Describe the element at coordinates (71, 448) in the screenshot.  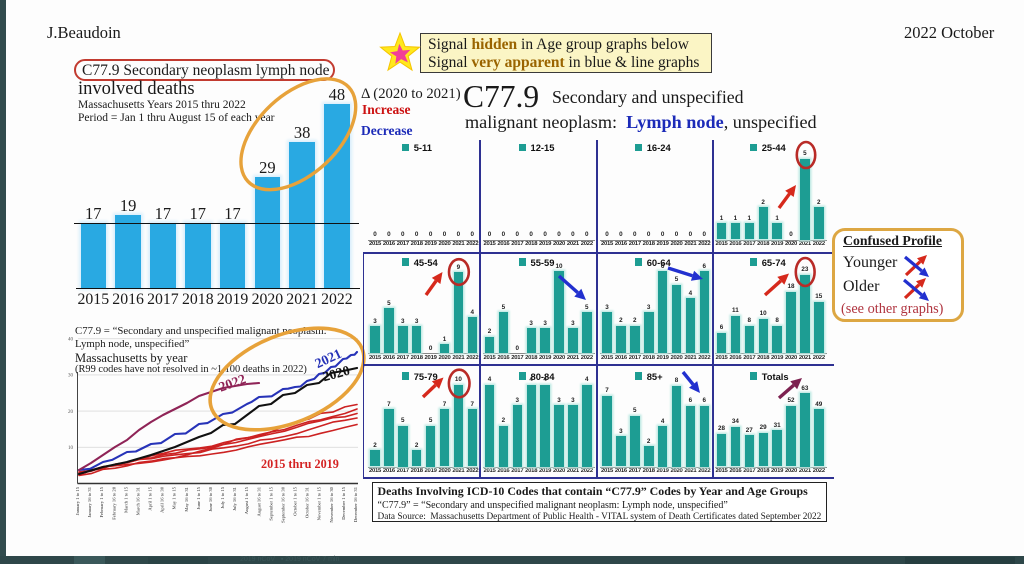
I see `svg-text: 10` at that location.